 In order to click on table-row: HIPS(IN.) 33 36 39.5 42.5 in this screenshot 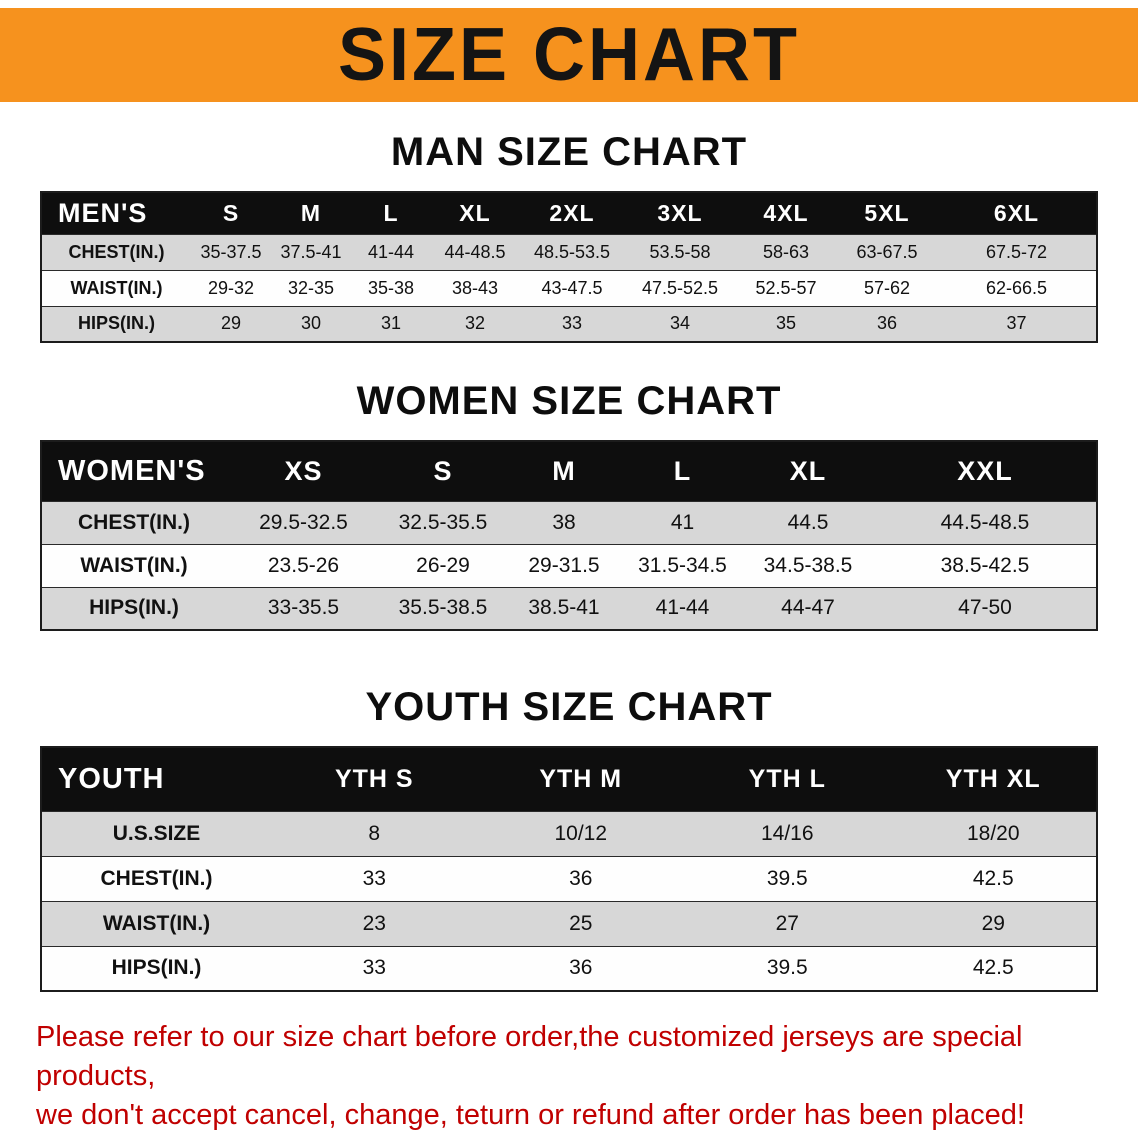, I will do `click(569, 968)`.